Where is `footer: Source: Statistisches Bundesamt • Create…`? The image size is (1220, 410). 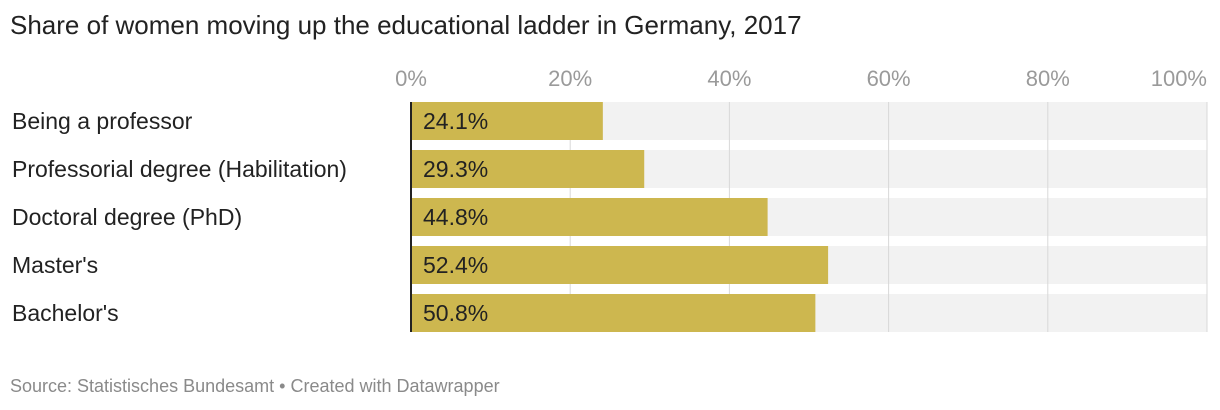 footer: Source: Statistisches Bundesamt • Create… is located at coordinates (255, 386).